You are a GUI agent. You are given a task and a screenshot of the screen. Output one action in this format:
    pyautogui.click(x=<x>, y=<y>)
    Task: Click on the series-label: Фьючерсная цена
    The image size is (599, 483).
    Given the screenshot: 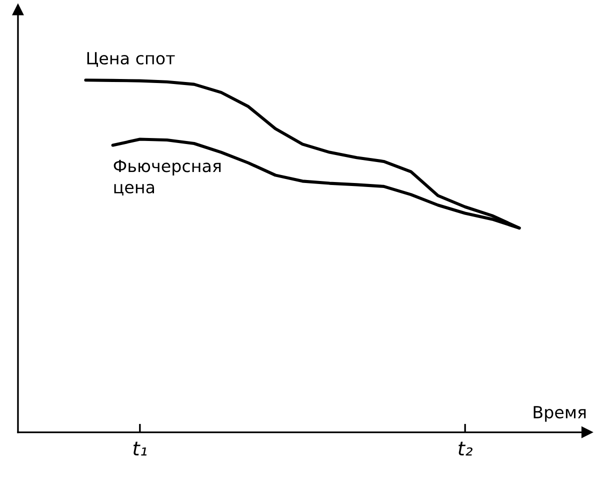 What is the action you would take?
    pyautogui.click(x=167, y=178)
    